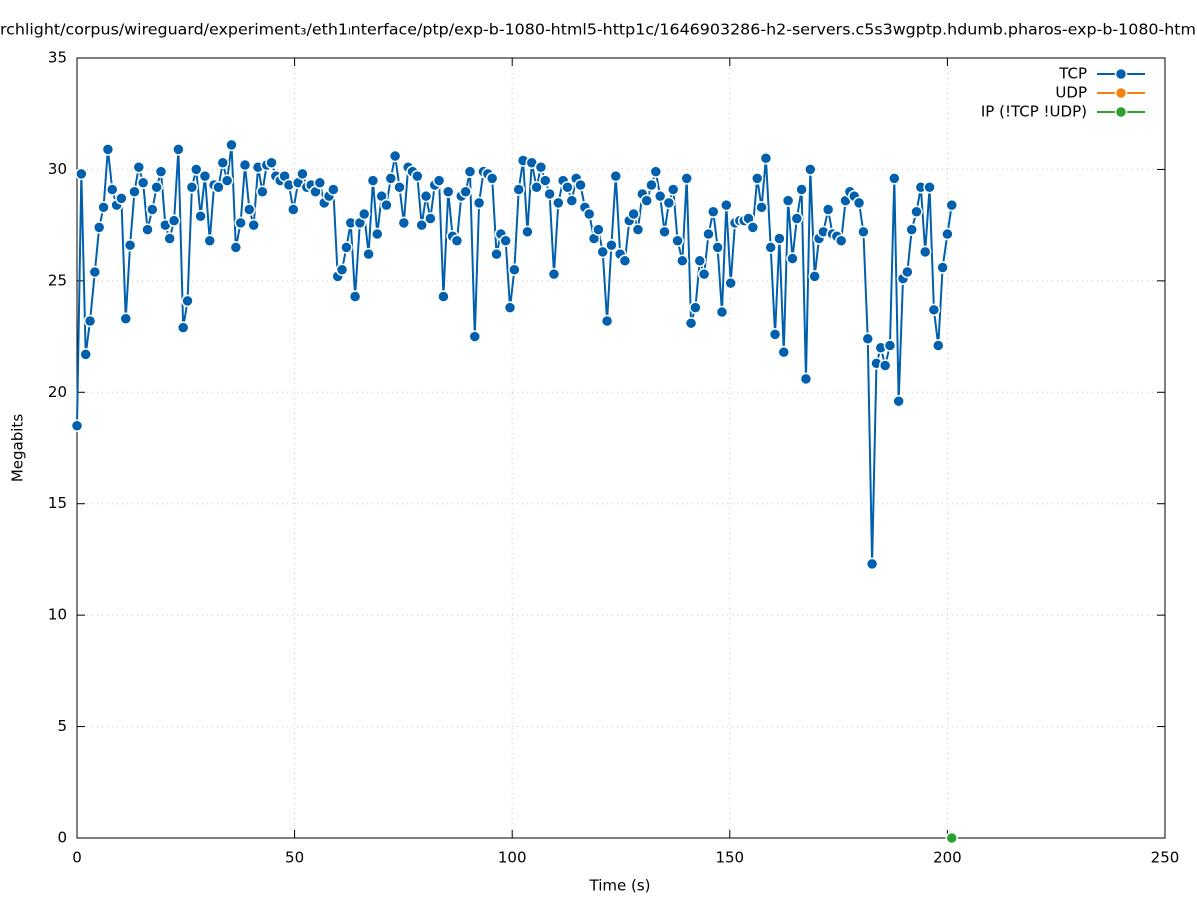 Image resolution: width=1197 pixels, height=900 pixels. I want to click on y-tick-label: 0, so click(62, 838).